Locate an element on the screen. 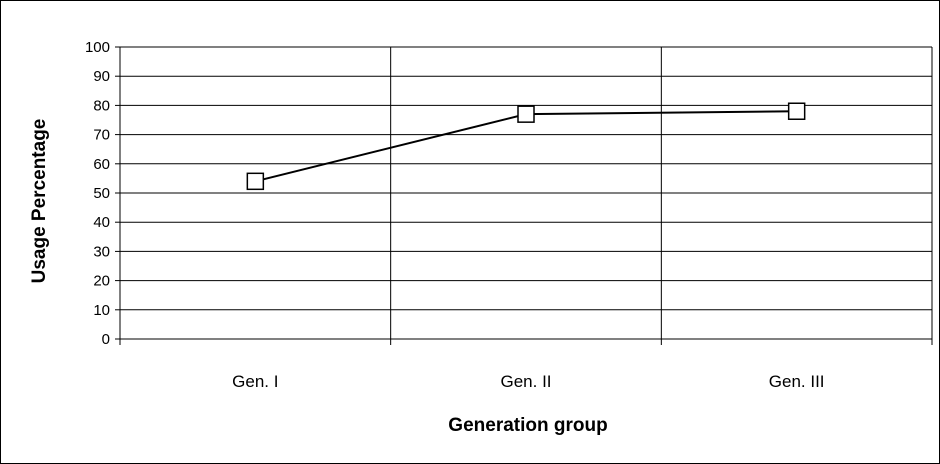 The image size is (940, 464). x-axis-title: Generation group is located at coordinates (527, 425).